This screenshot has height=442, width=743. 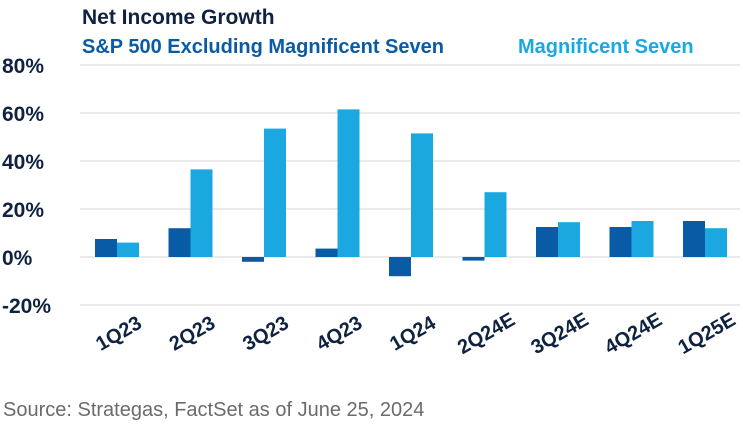 I want to click on x-tick-label: 1Q24, so click(x=413, y=334).